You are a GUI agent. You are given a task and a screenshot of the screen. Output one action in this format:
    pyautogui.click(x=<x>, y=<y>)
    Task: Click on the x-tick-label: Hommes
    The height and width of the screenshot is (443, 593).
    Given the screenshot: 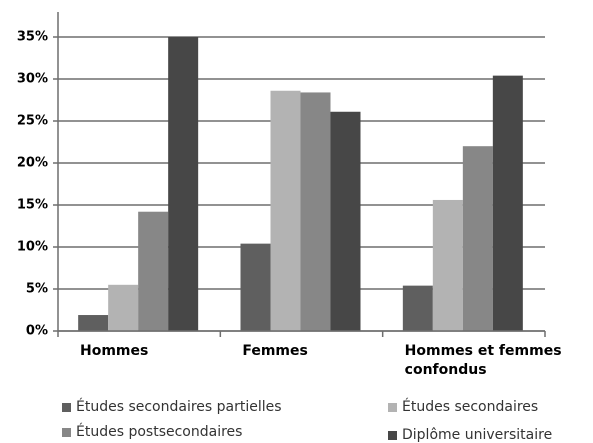 What is the action you would take?
    pyautogui.click(x=114, y=351)
    